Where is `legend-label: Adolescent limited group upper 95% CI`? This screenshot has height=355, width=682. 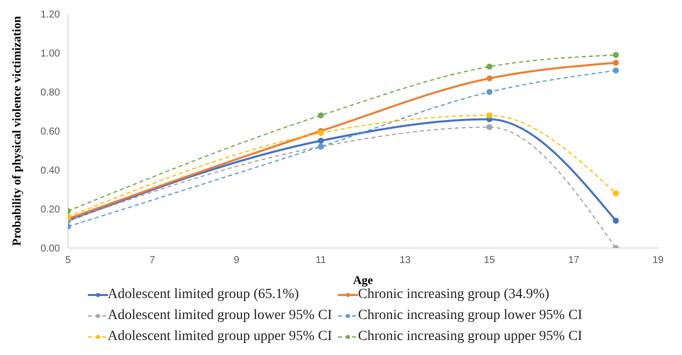 legend-label: Adolescent limited group upper 95% CI is located at coordinates (220, 337).